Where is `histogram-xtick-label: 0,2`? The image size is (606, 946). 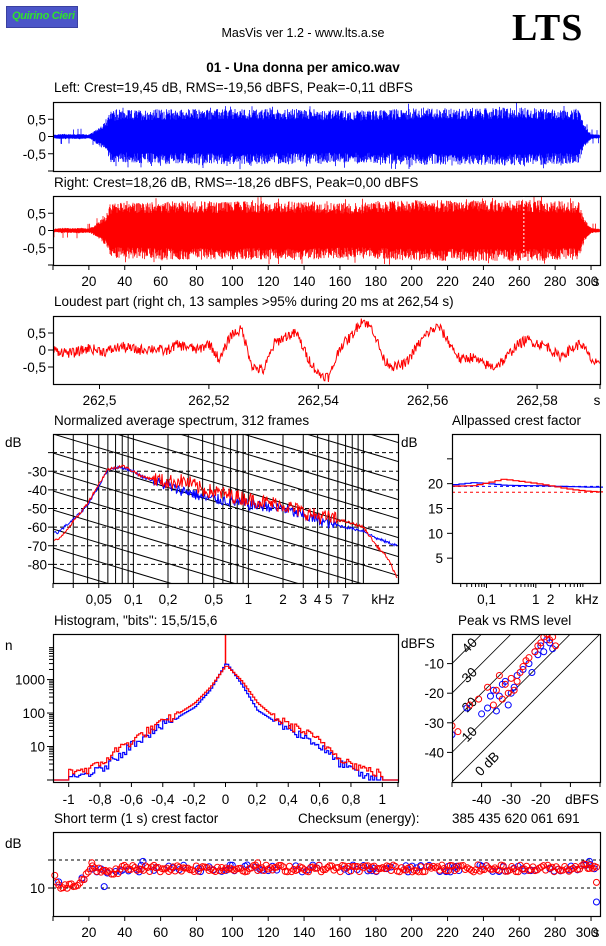
histogram-xtick-label: 0,2 is located at coordinates (256, 799).